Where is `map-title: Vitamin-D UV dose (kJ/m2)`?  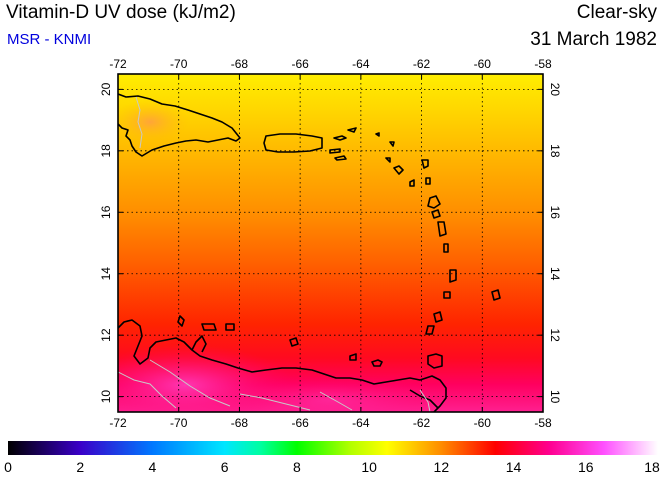 map-title: Vitamin-D UV dose (kJ/m2) is located at coordinates (121, 12).